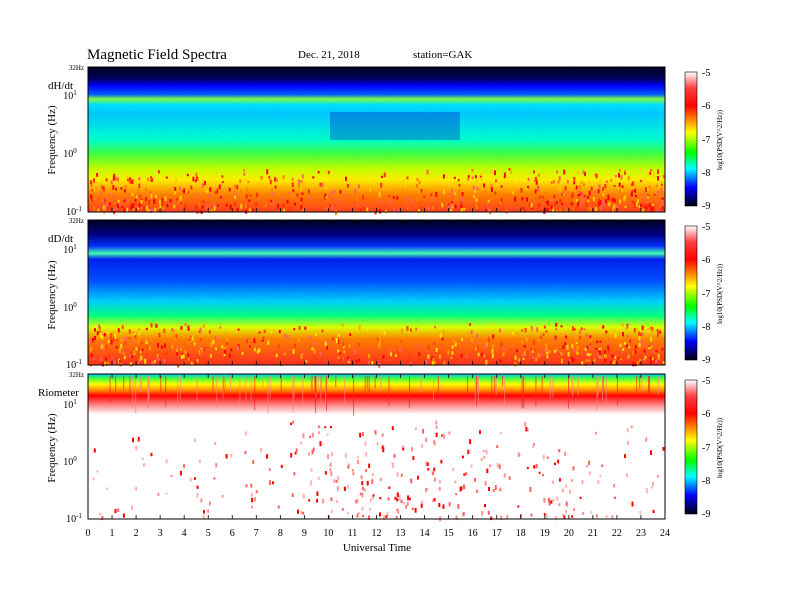 This screenshot has width=792, height=612. What do you see at coordinates (136, 533) in the screenshot?
I see `x-tick-label: 2` at bounding box center [136, 533].